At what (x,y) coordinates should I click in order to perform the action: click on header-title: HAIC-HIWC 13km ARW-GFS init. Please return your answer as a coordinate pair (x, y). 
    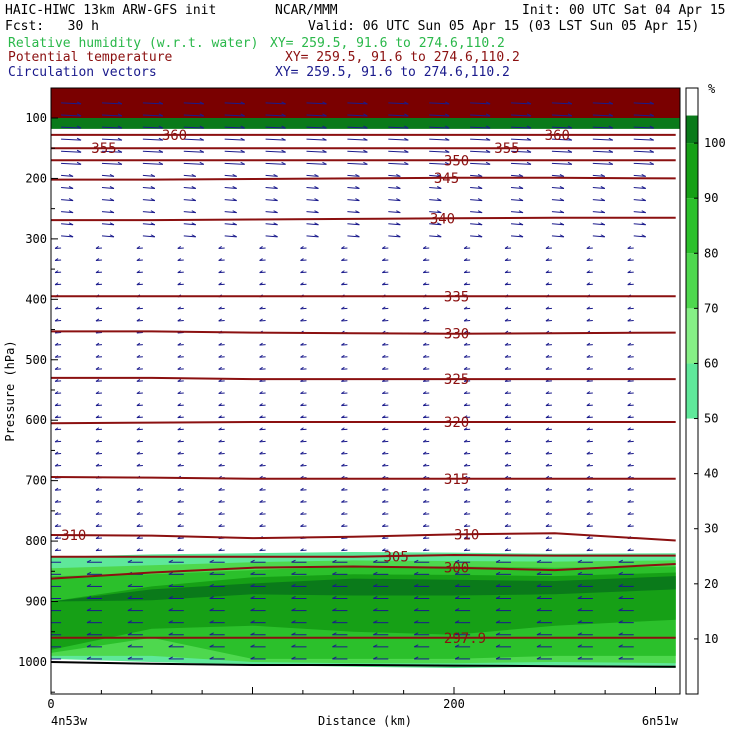
    Looking at the image, I should click on (111, 10).